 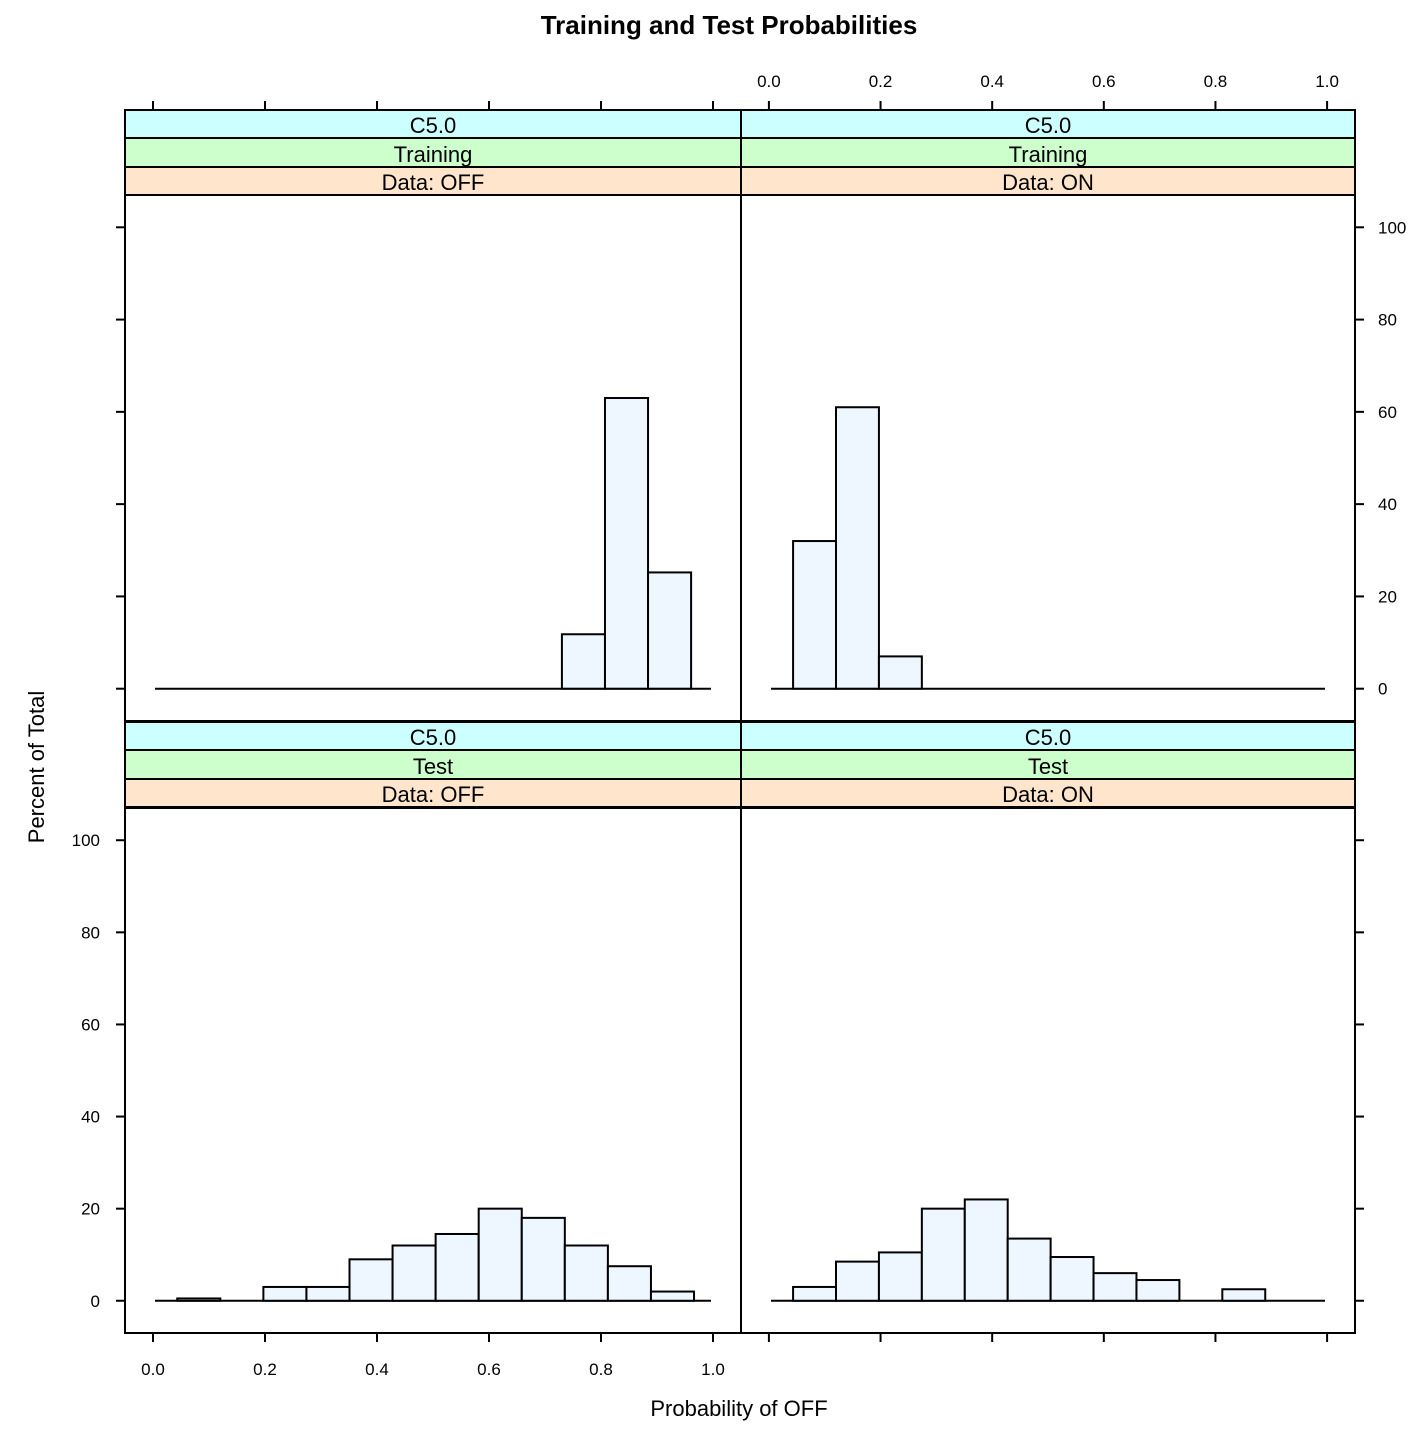 I want to click on y-axis-label: Percent of Total, so click(x=36, y=767).